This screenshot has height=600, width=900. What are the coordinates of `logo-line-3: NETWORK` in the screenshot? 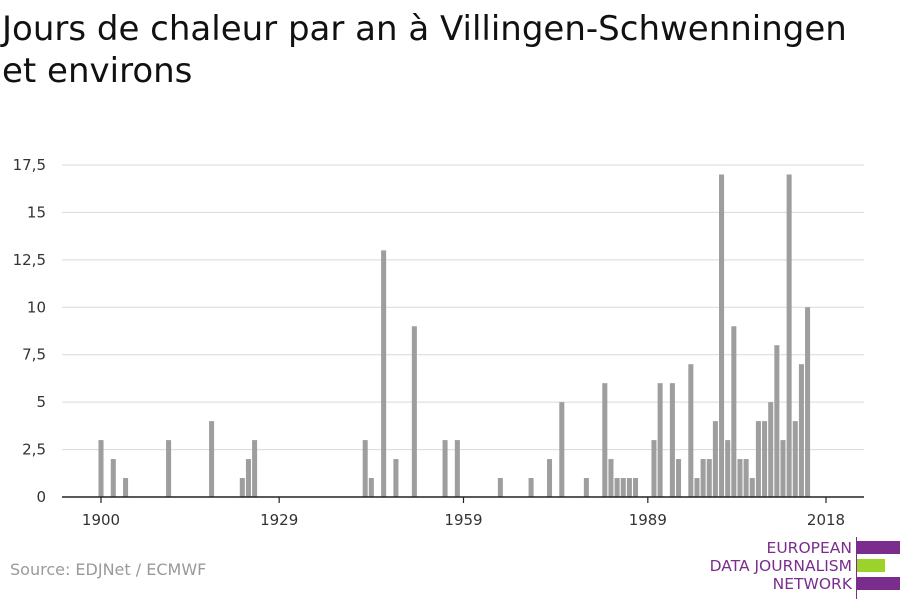 It's located at (812, 584).